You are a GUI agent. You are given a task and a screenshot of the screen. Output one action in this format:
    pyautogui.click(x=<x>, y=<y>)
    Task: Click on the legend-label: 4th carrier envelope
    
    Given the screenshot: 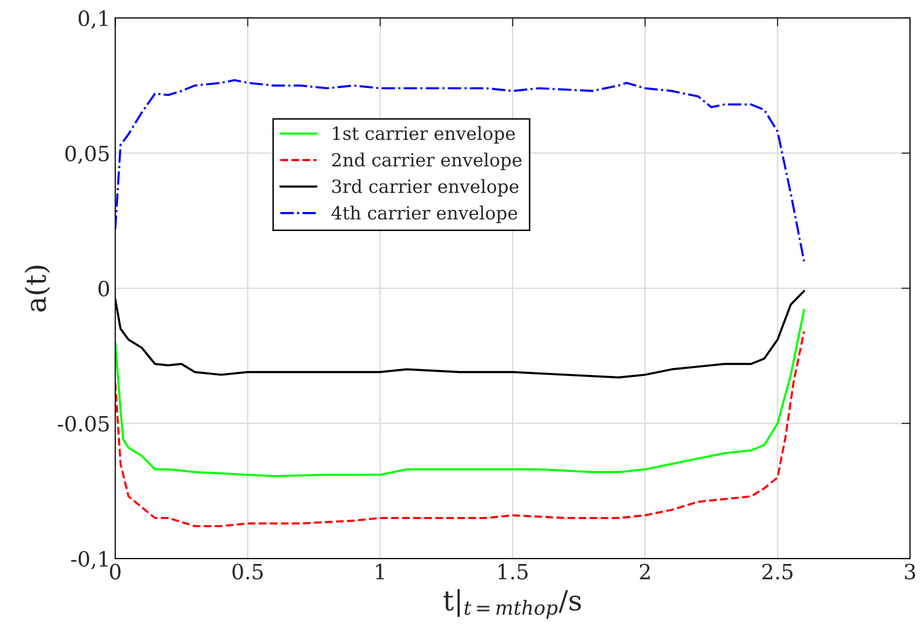 What is the action you would take?
    pyautogui.click(x=424, y=215)
    